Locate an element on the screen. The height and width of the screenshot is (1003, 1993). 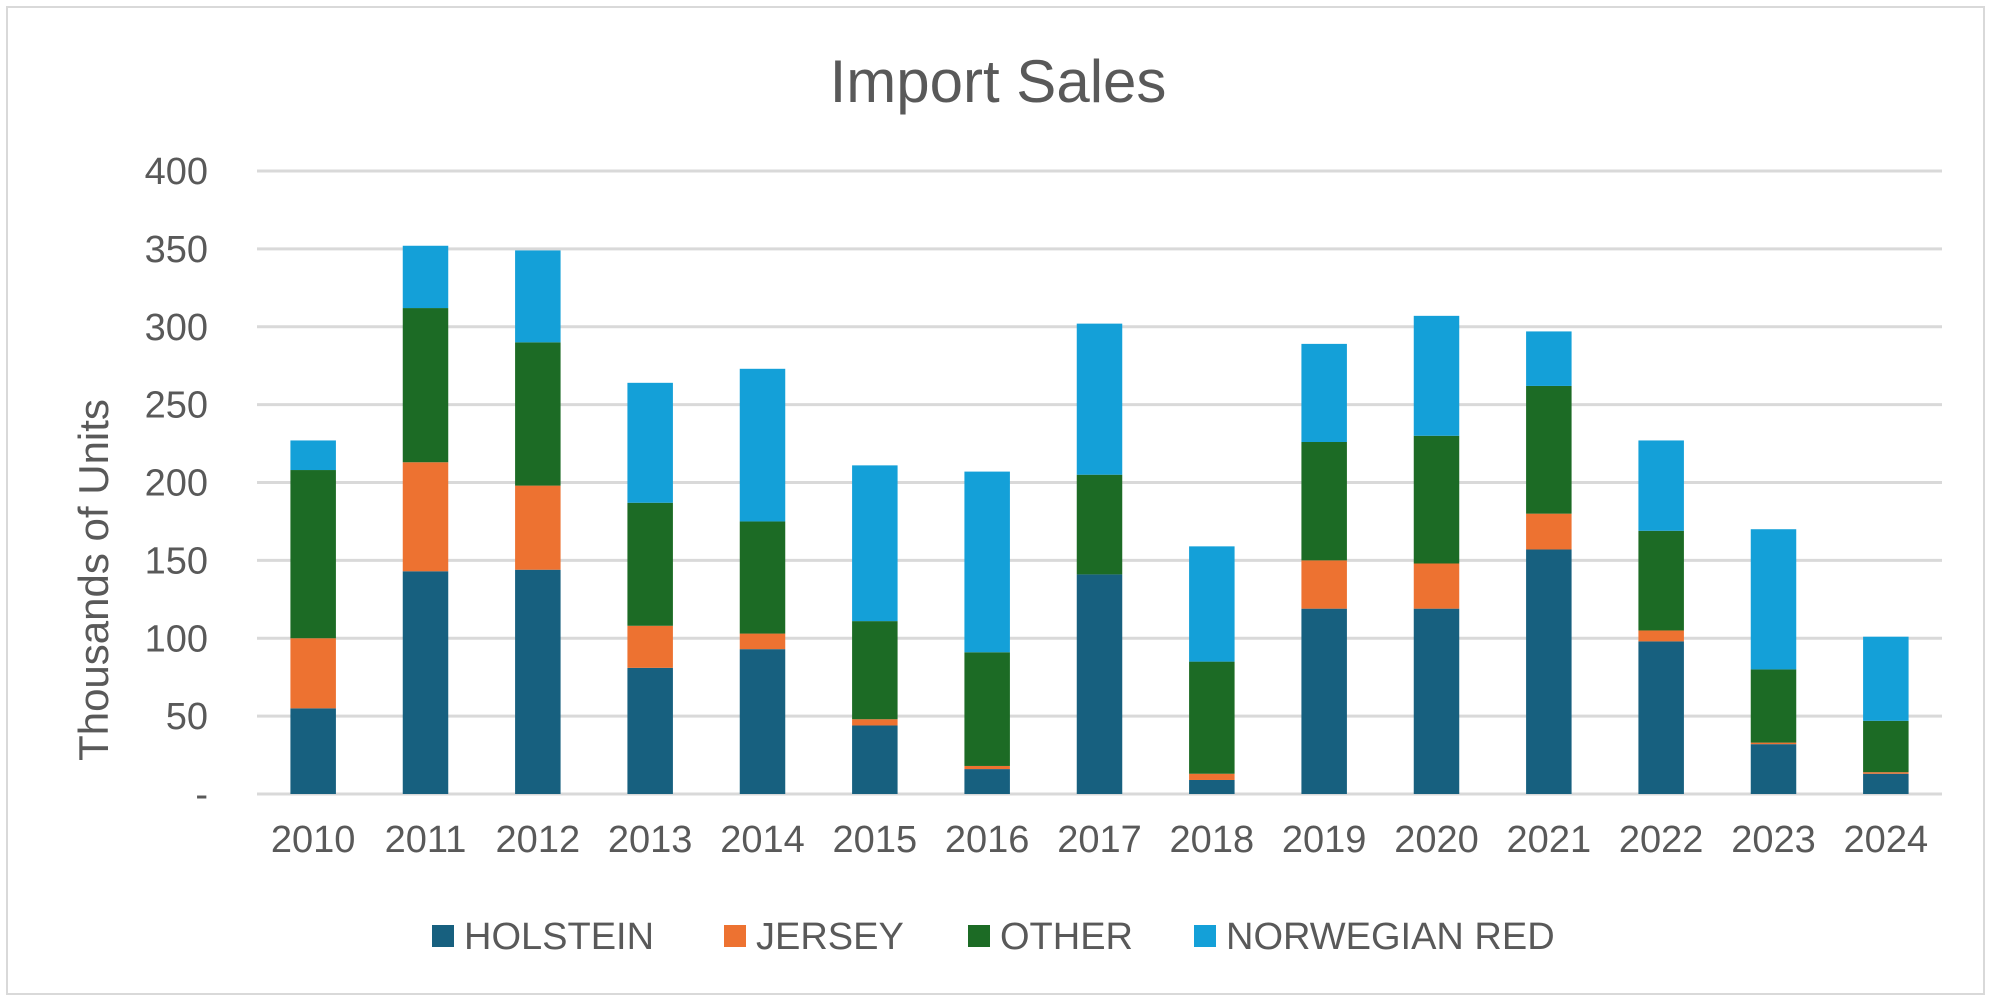
y-tick-label: 100 is located at coordinates (176, 639).